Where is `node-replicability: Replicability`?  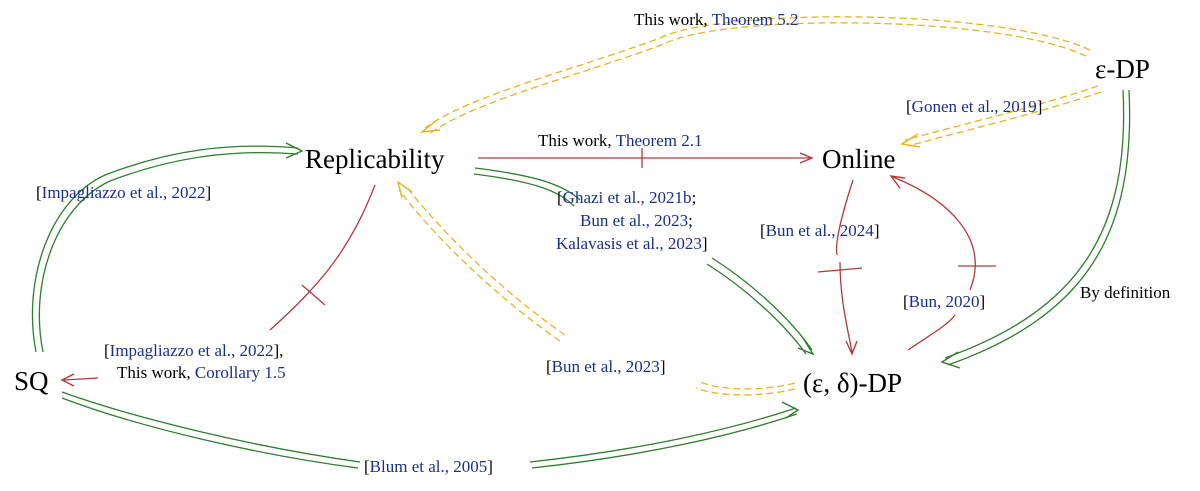
node-replicability: Replicability is located at coordinates (375, 159).